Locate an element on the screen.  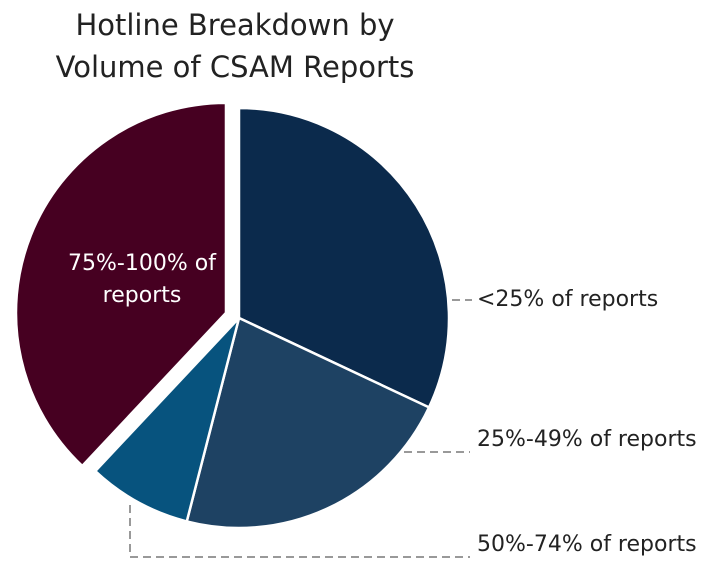
slice-label: 50%-74% of reports is located at coordinates (587, 544).